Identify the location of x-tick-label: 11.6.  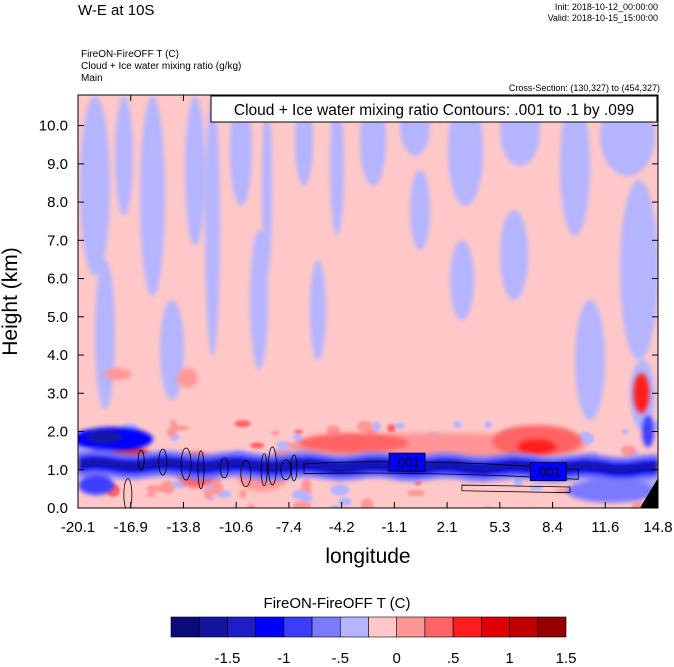
(605, 527).